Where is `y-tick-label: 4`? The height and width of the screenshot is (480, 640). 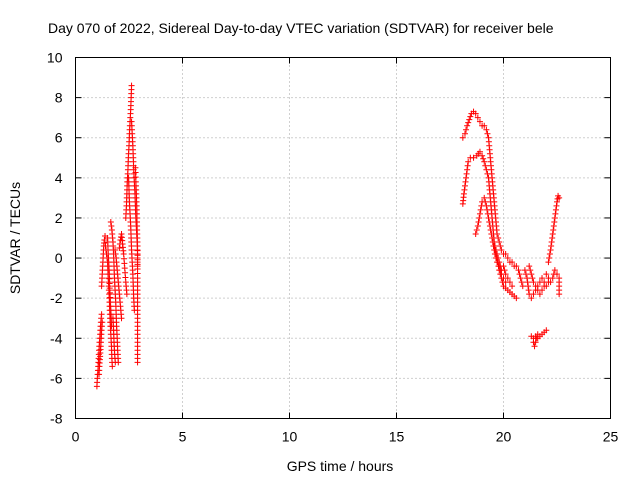
y-tick-label: 4 is located at coordinates (59, 178).